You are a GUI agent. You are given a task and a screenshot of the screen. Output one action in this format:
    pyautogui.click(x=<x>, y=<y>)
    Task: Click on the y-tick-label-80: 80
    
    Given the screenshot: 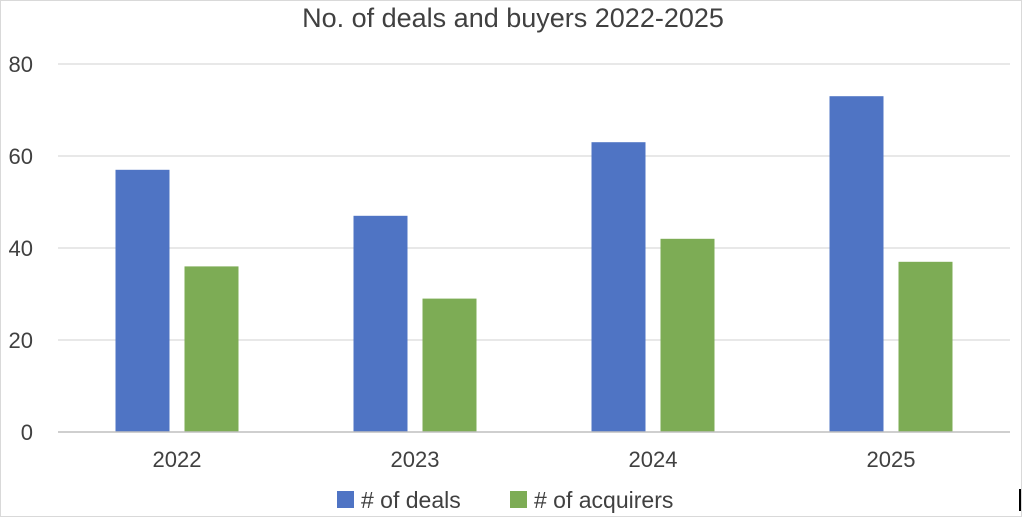 What is the action you would take?
    pyautogui.click(x=21, y=64)
    